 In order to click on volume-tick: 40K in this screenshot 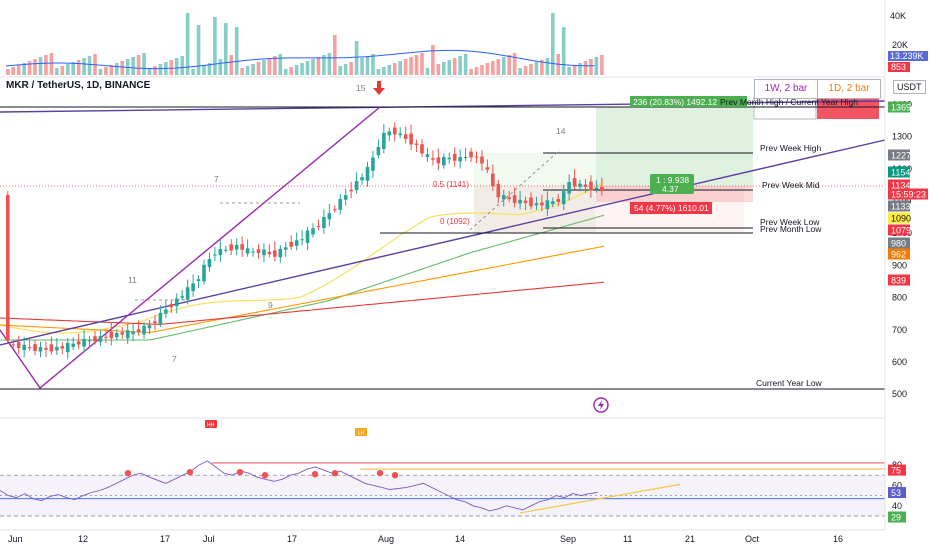, I will do `click(898, 16)`.